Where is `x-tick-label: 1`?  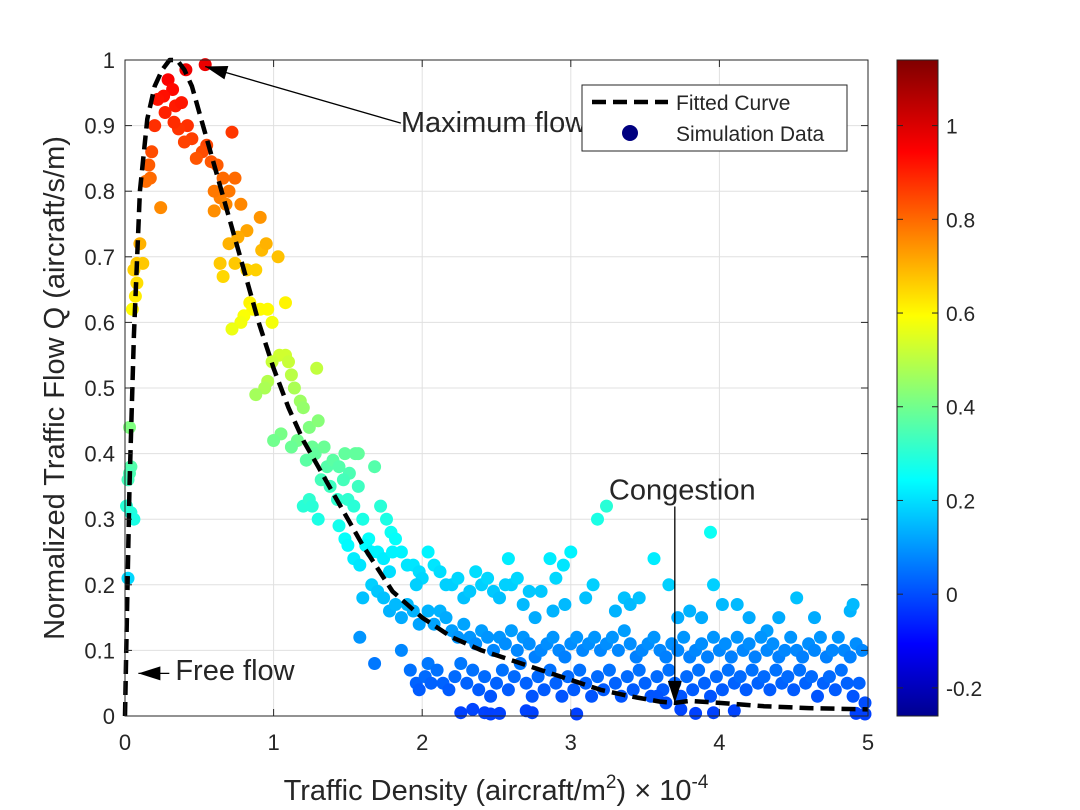
x-tick-label: 1 is located at coordinates (273, 742).